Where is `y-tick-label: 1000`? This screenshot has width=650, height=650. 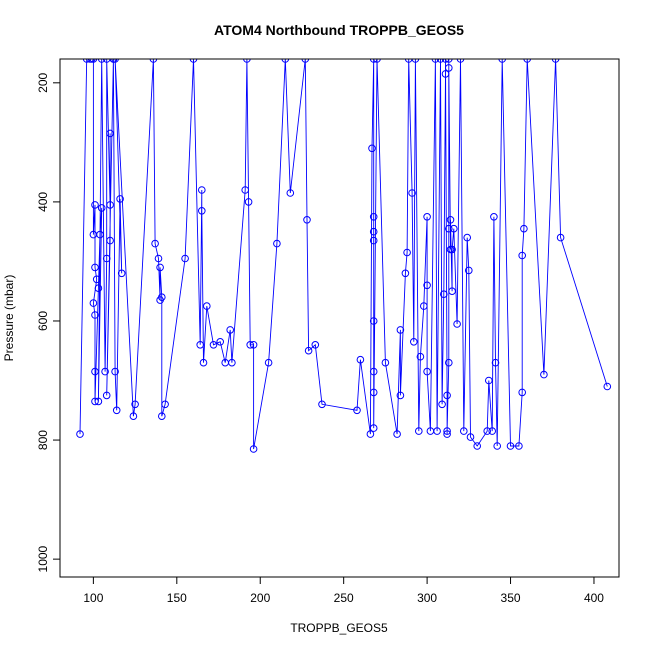
y-tick-label: 1000 is located at coordinates (43, 558).